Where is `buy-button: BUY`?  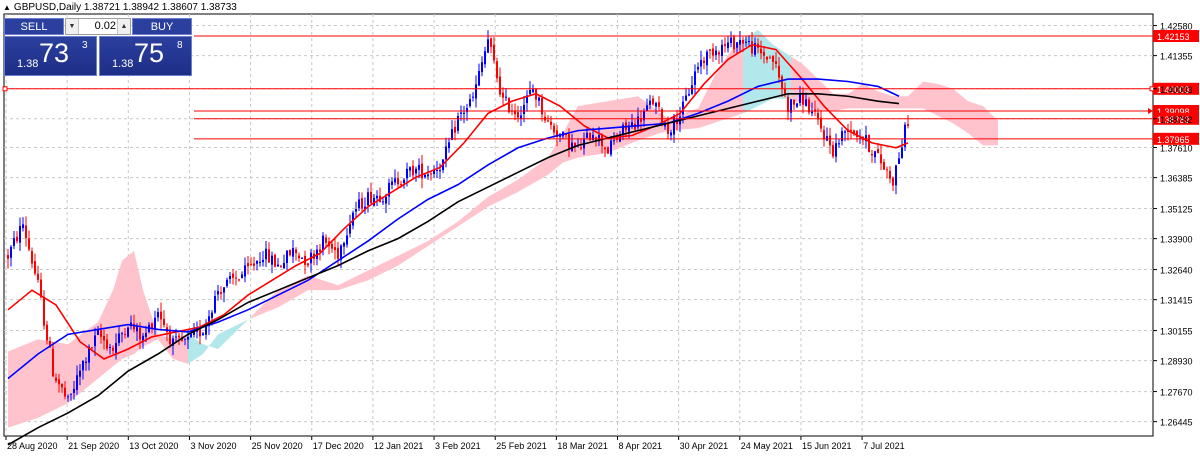
buy-button: BUY is located at coordinates (162, 26).